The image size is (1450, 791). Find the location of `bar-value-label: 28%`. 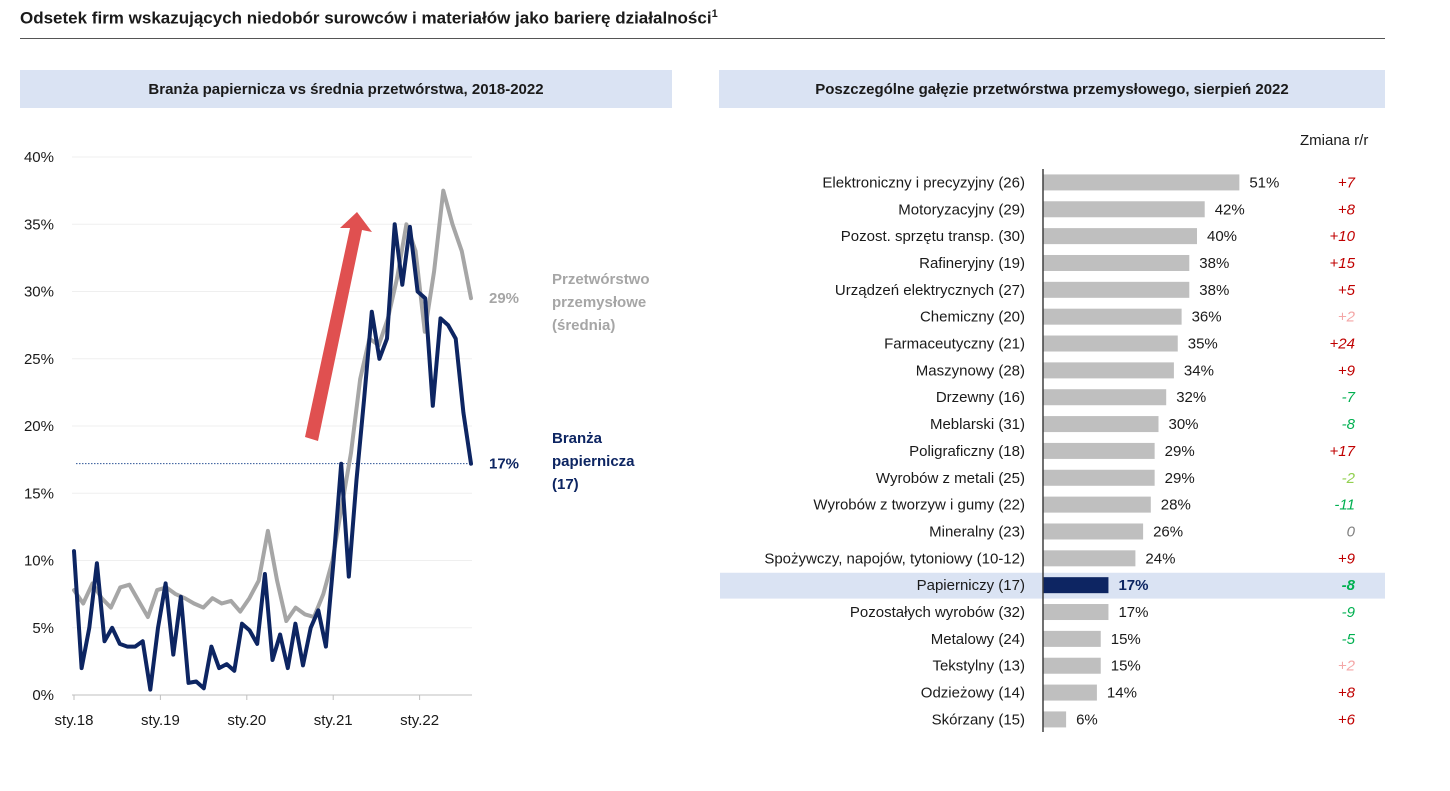

bar-value-label: 28% is located at coordinates (1176, 505).